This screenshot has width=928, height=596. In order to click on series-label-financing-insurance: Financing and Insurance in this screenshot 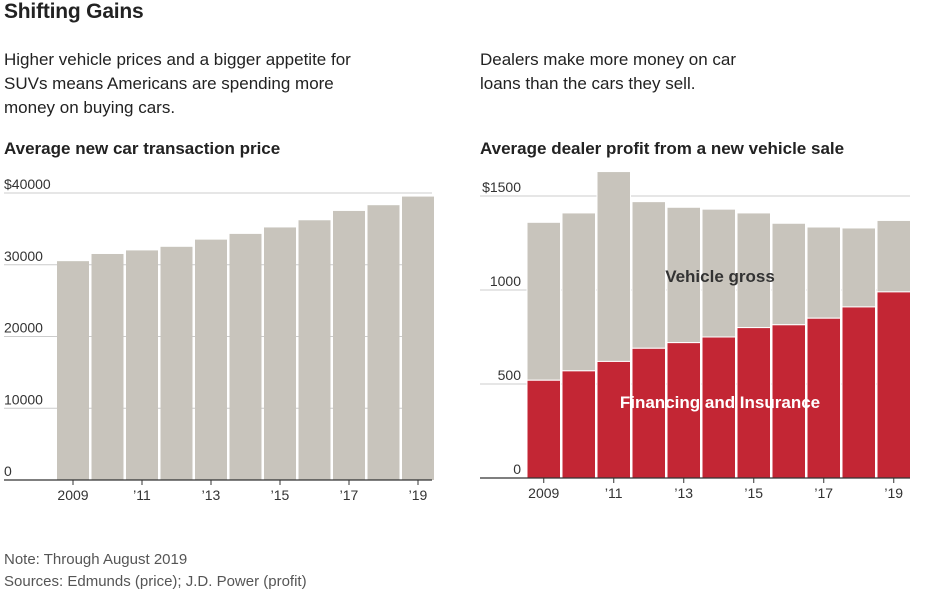, I will do `click(720, 402)`.